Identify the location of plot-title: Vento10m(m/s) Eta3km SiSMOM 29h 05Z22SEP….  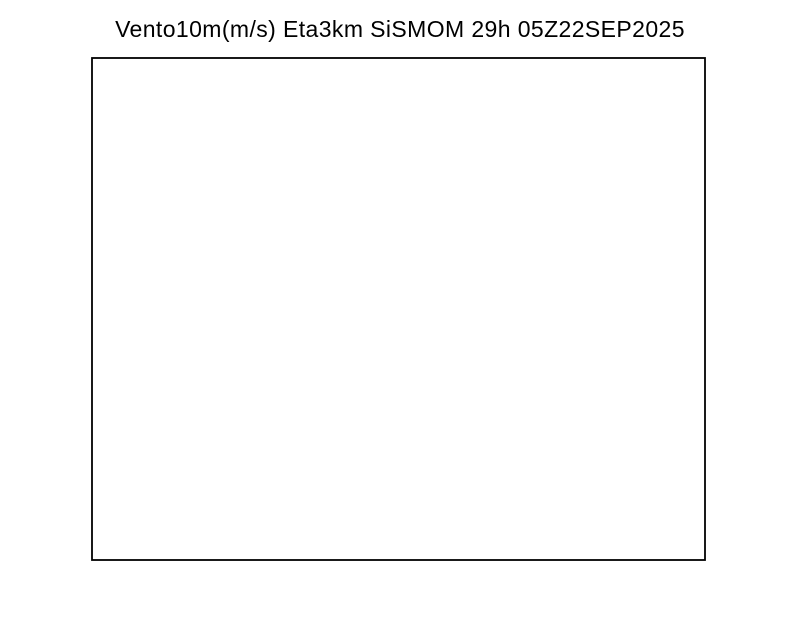
(400, 29).